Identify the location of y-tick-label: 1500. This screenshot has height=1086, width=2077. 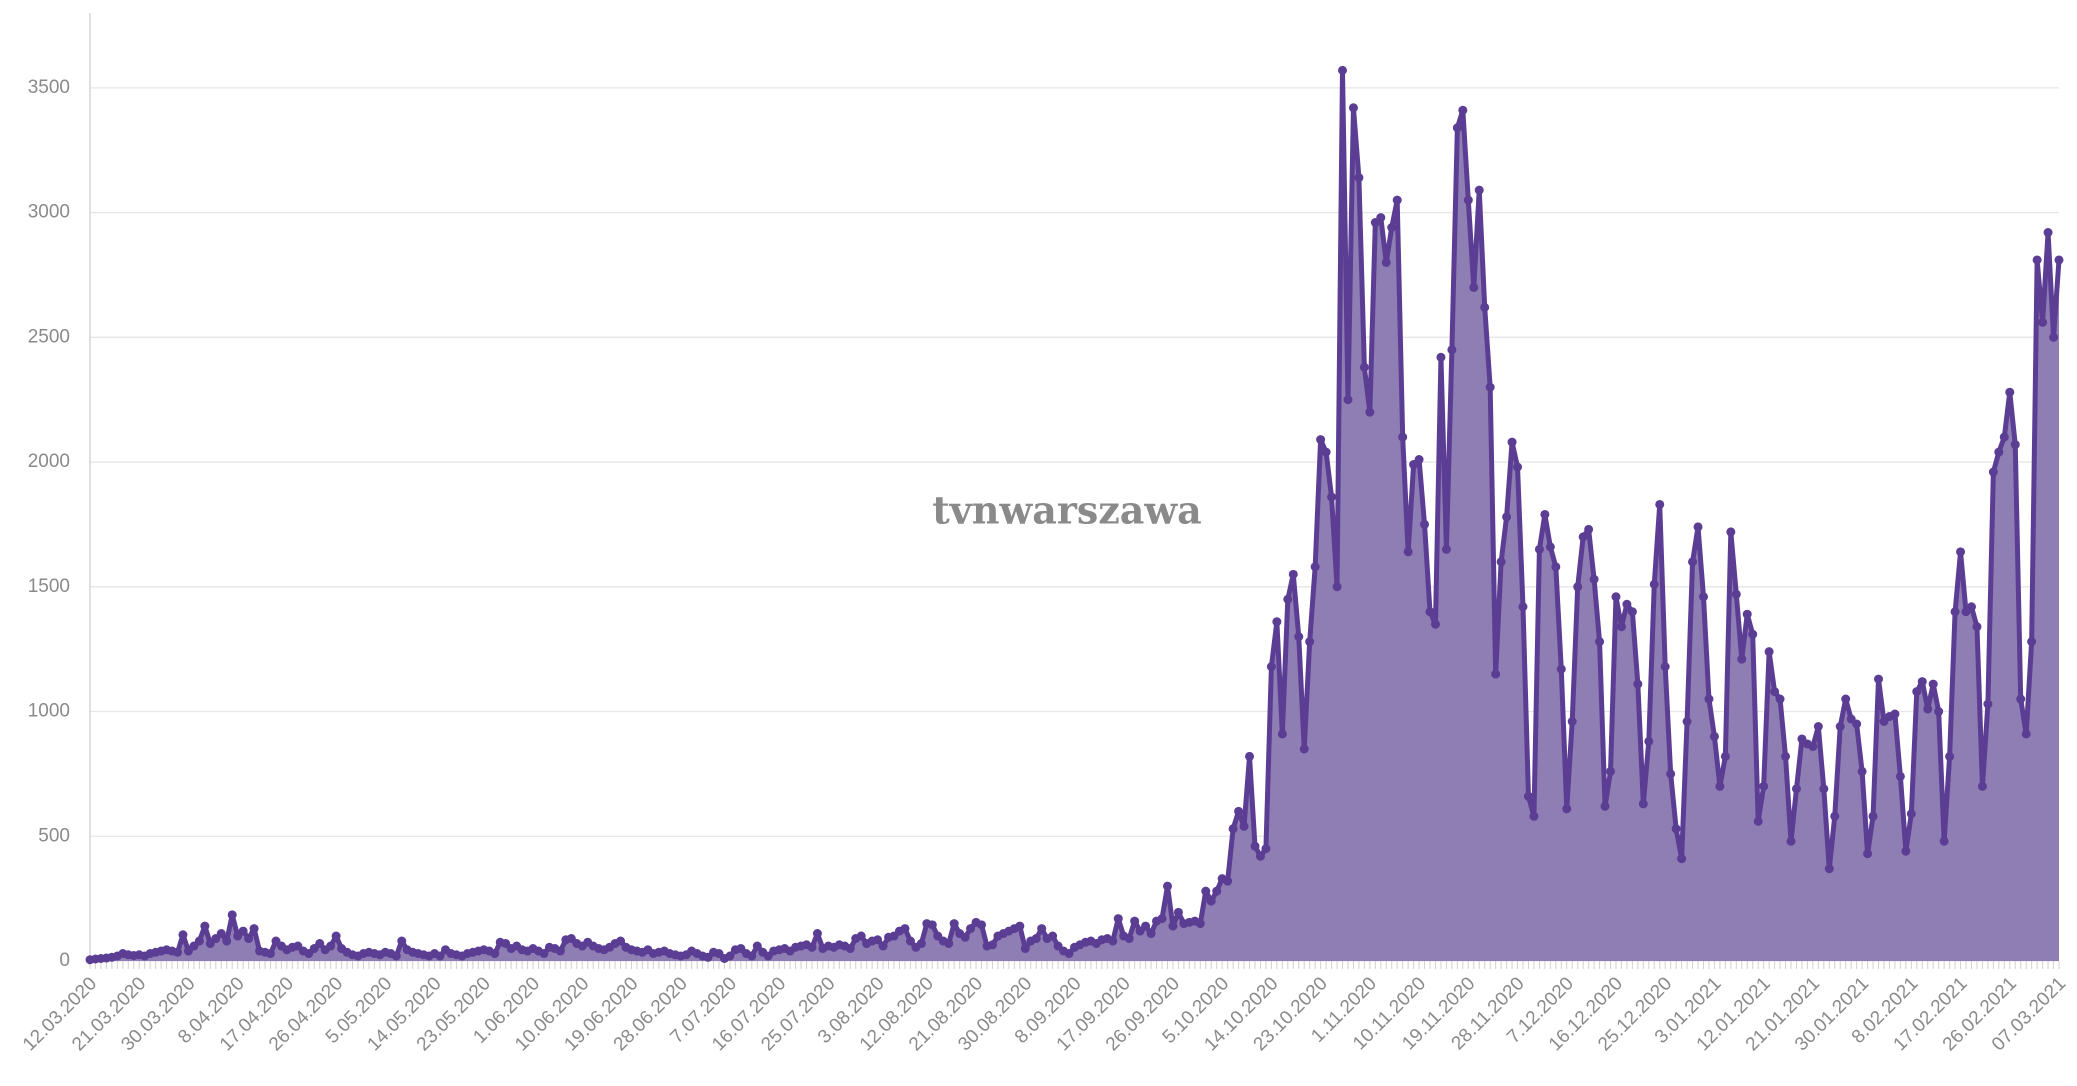
(49, 586).